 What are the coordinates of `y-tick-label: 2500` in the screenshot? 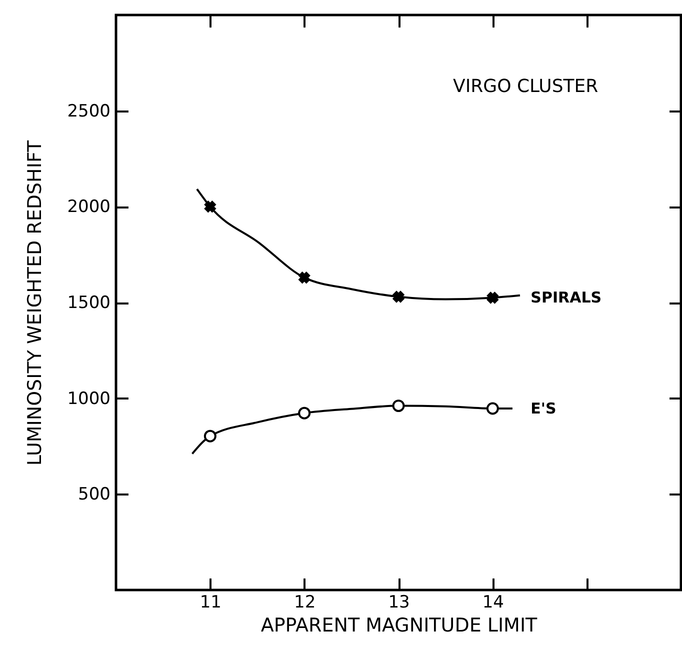 It's located at (88, 111).